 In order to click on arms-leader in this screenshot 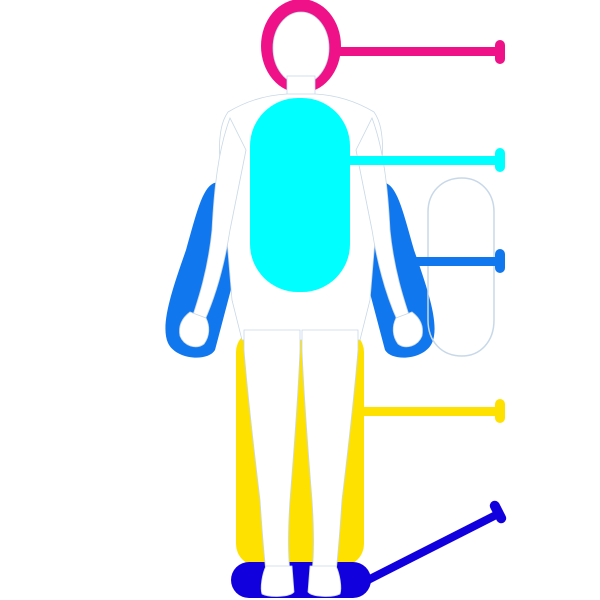, I will do `click(457, 261)`.